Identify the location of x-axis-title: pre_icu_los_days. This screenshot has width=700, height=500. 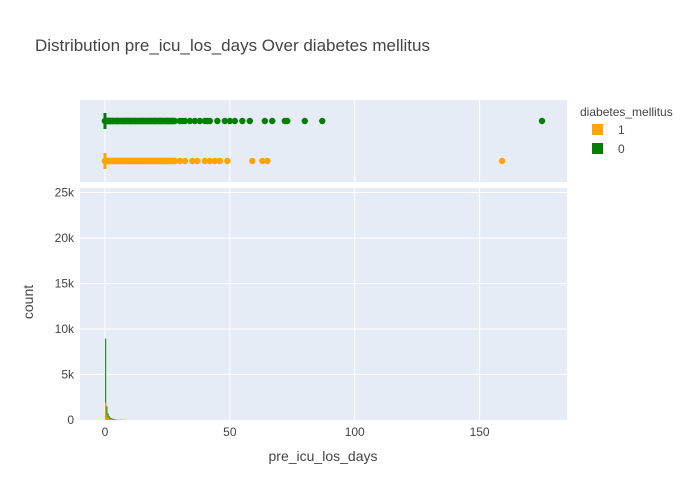
(323, 456).